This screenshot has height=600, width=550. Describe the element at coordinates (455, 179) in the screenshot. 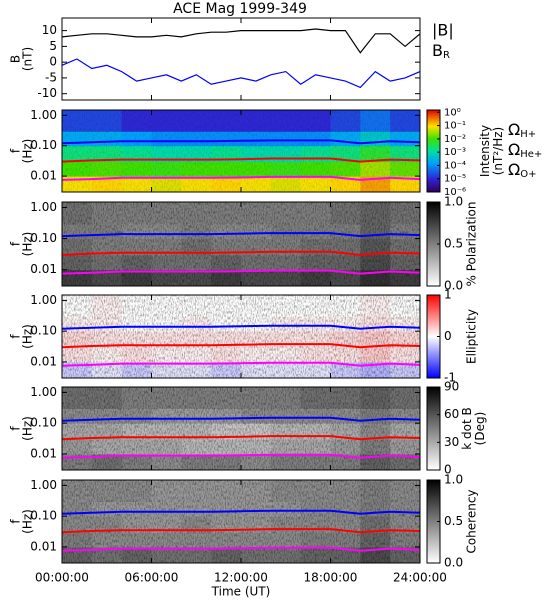

I see `colorbar-tick-label: 10⁻⁵` at that location.